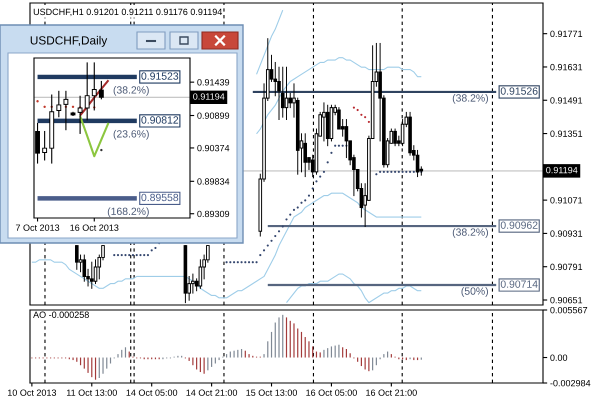 Image resolution: width=596 pixels, height=400 pixels. I want to click on y-tick-label: 0.90651, so click(566, 300).